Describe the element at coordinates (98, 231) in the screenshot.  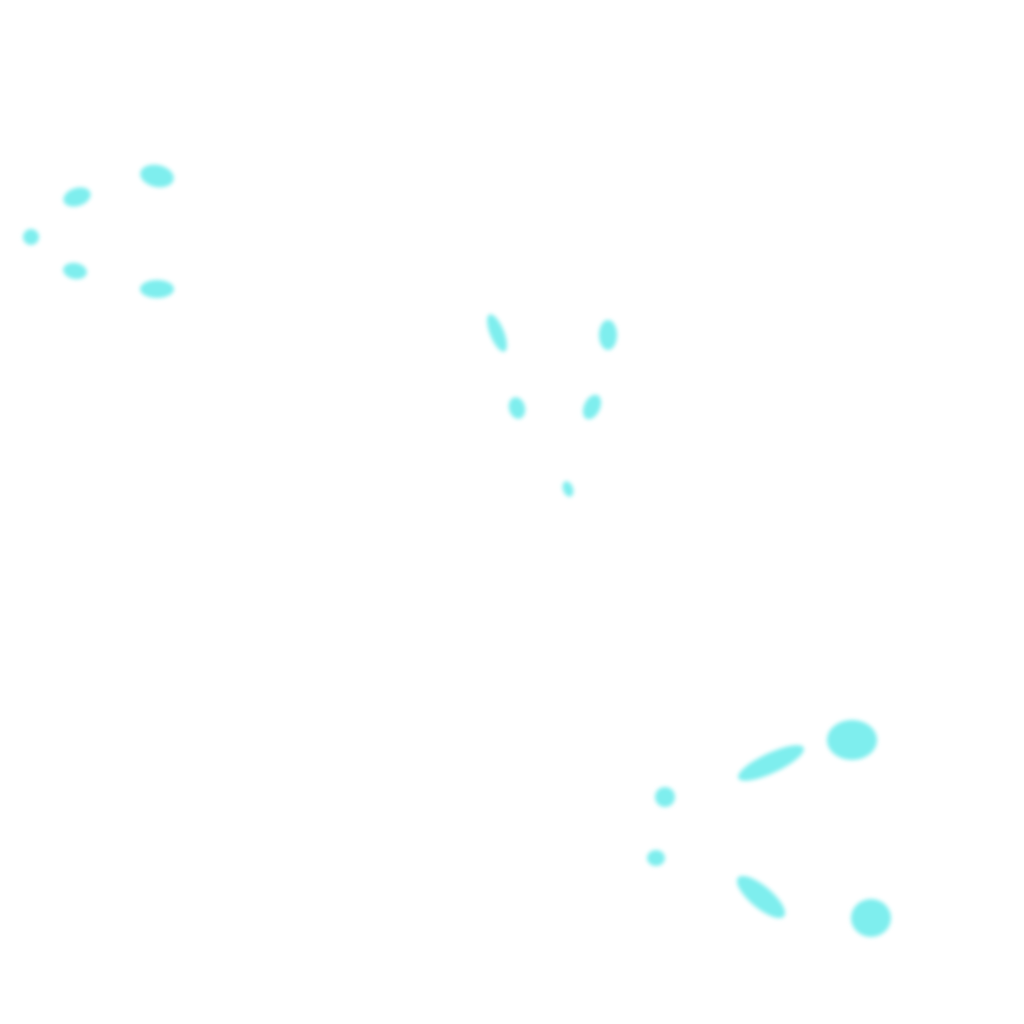
I see `cluster-top-left` at that location.